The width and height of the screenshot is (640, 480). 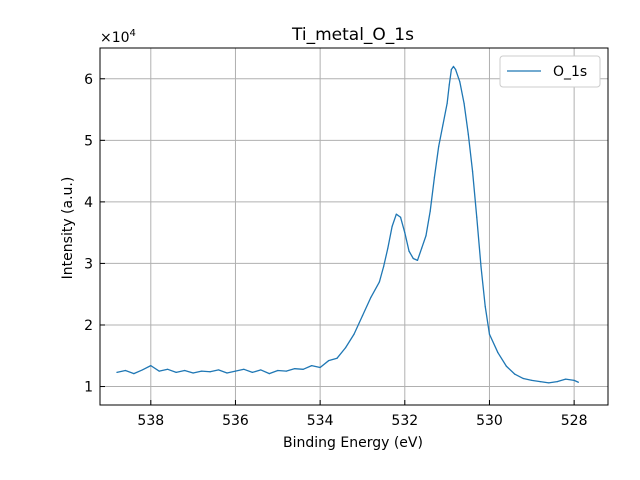 I want to click on y-tick-label: 5, so click(x=88, y=141).